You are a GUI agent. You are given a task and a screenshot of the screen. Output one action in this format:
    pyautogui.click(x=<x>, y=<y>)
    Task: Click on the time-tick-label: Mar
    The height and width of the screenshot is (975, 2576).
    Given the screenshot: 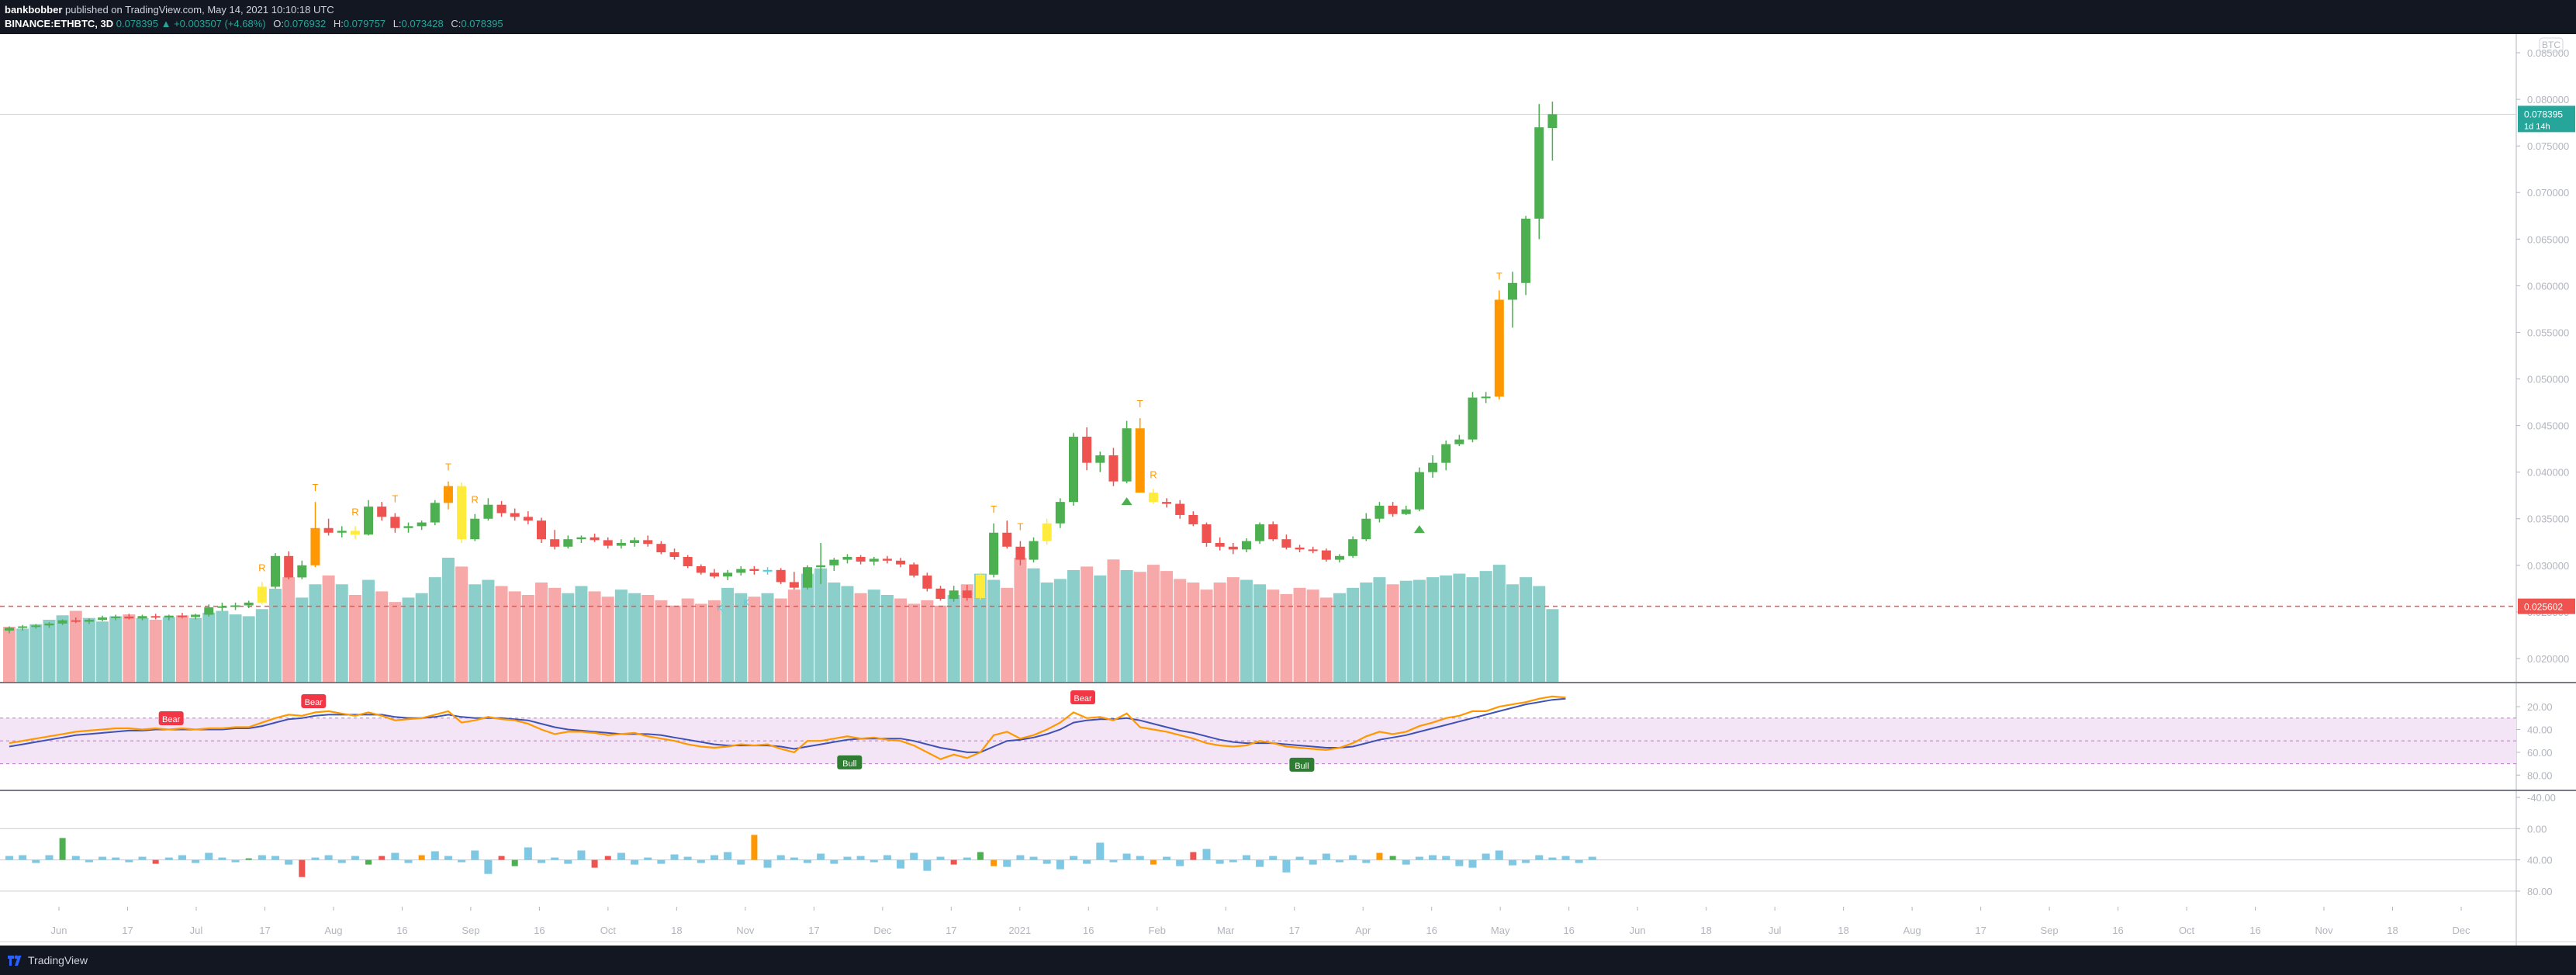 What is the action you would take?
    pyautogui.click(x=1226, y=930)
    